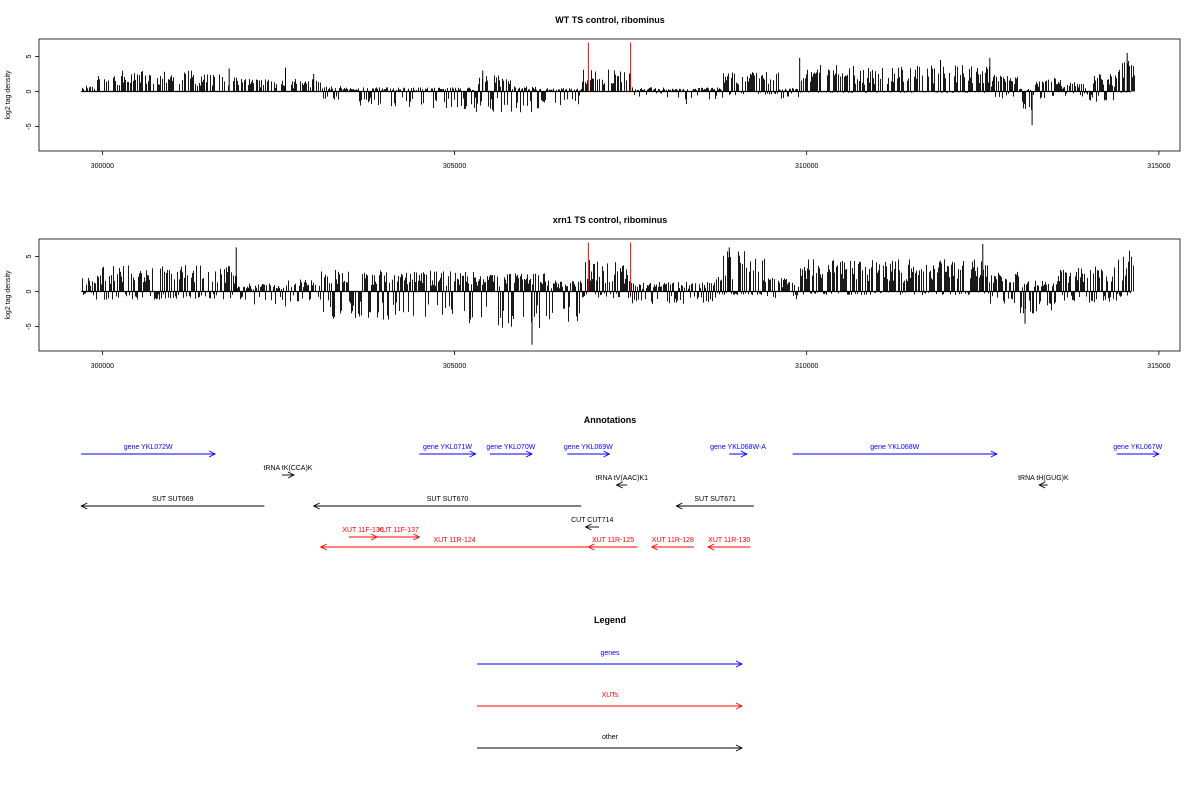 This screenshot has height=800, width=1200. What do you see at coordinates (448, 499) in the screenshot?
I see `annotation-label: SUT SUT670` at bounding box center [448, 499].